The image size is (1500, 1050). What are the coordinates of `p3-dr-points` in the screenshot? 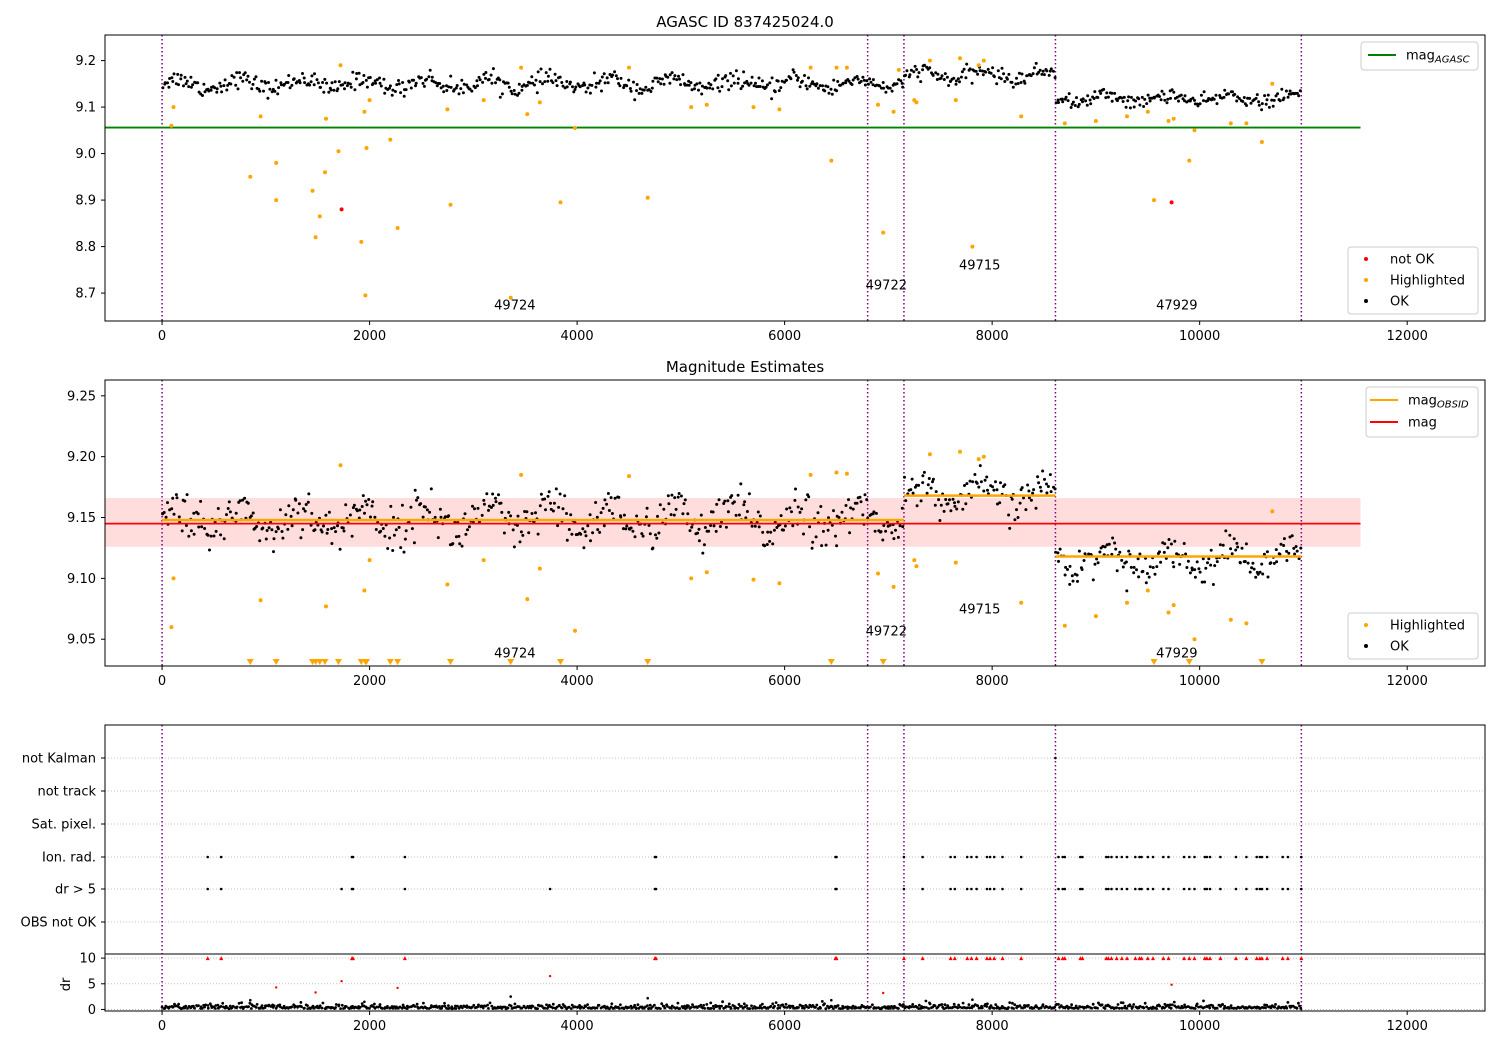 It's located at (732, 983).